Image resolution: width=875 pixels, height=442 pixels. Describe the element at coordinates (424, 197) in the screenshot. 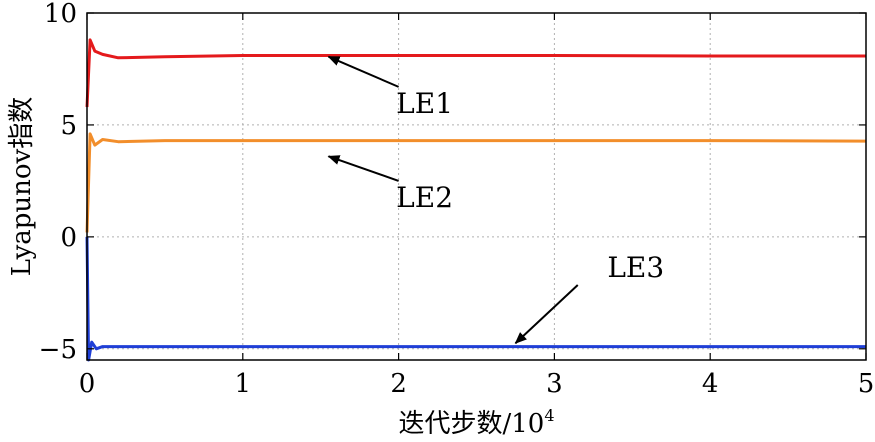

I see `annotation-label-le2: LE2` at that location.